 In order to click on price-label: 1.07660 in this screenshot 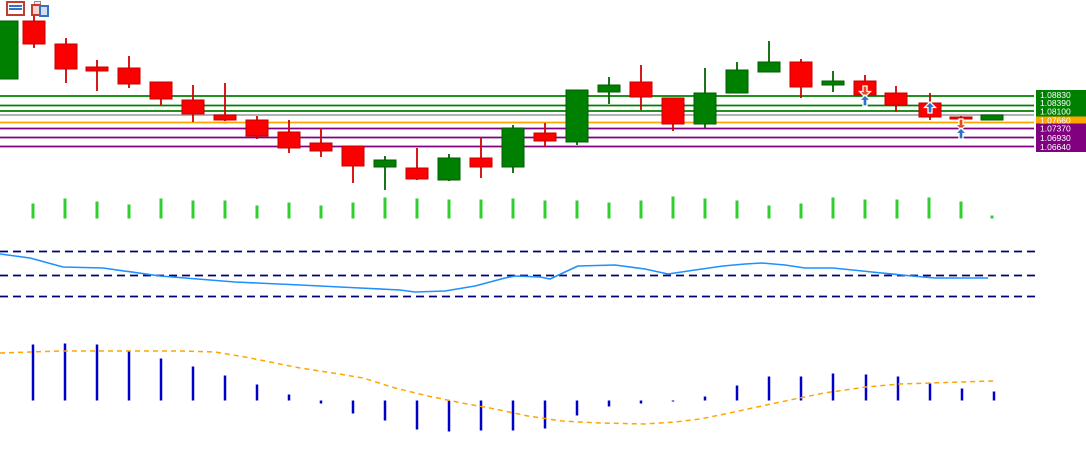, I will do `click(1055, 121)`.